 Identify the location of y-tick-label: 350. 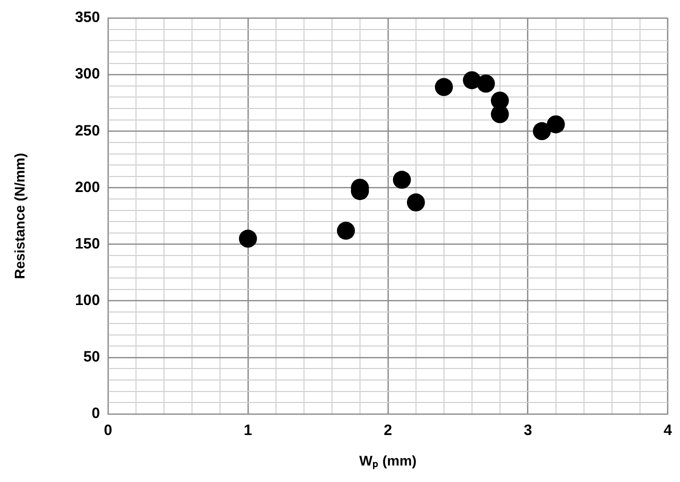
(87, 17).